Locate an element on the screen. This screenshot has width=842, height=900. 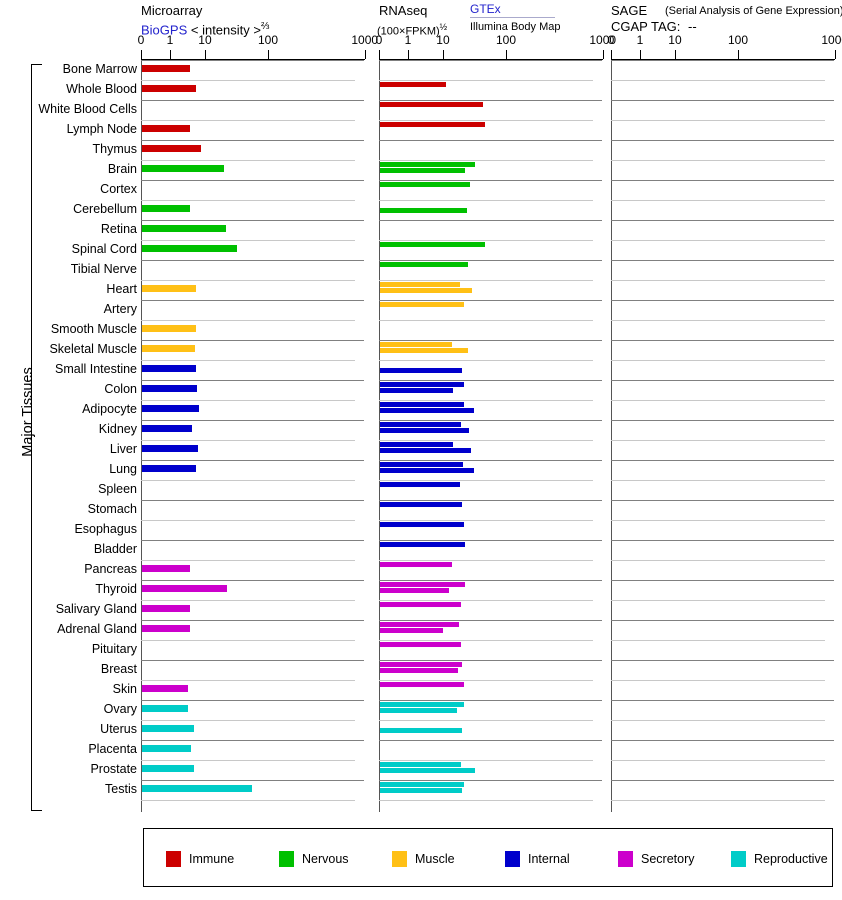
tissue-label-kidney: Kidney is located at coordinates (117, 429).